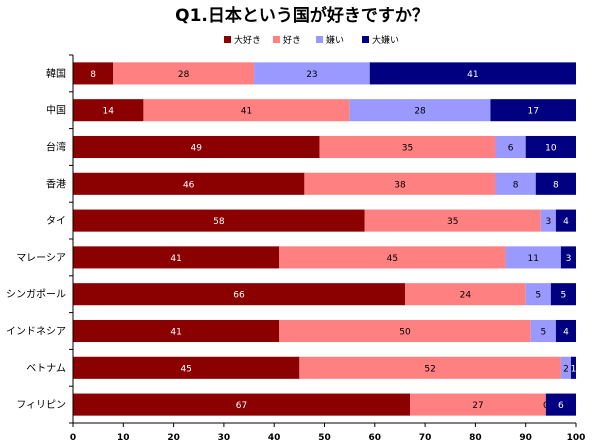 Image resolution: width=600 pixels, height=447 pixels. What do you see at coordinates (56, 110) in the screenshot?
I see `category-label-1: 中国` at bounding box center [56, 110].